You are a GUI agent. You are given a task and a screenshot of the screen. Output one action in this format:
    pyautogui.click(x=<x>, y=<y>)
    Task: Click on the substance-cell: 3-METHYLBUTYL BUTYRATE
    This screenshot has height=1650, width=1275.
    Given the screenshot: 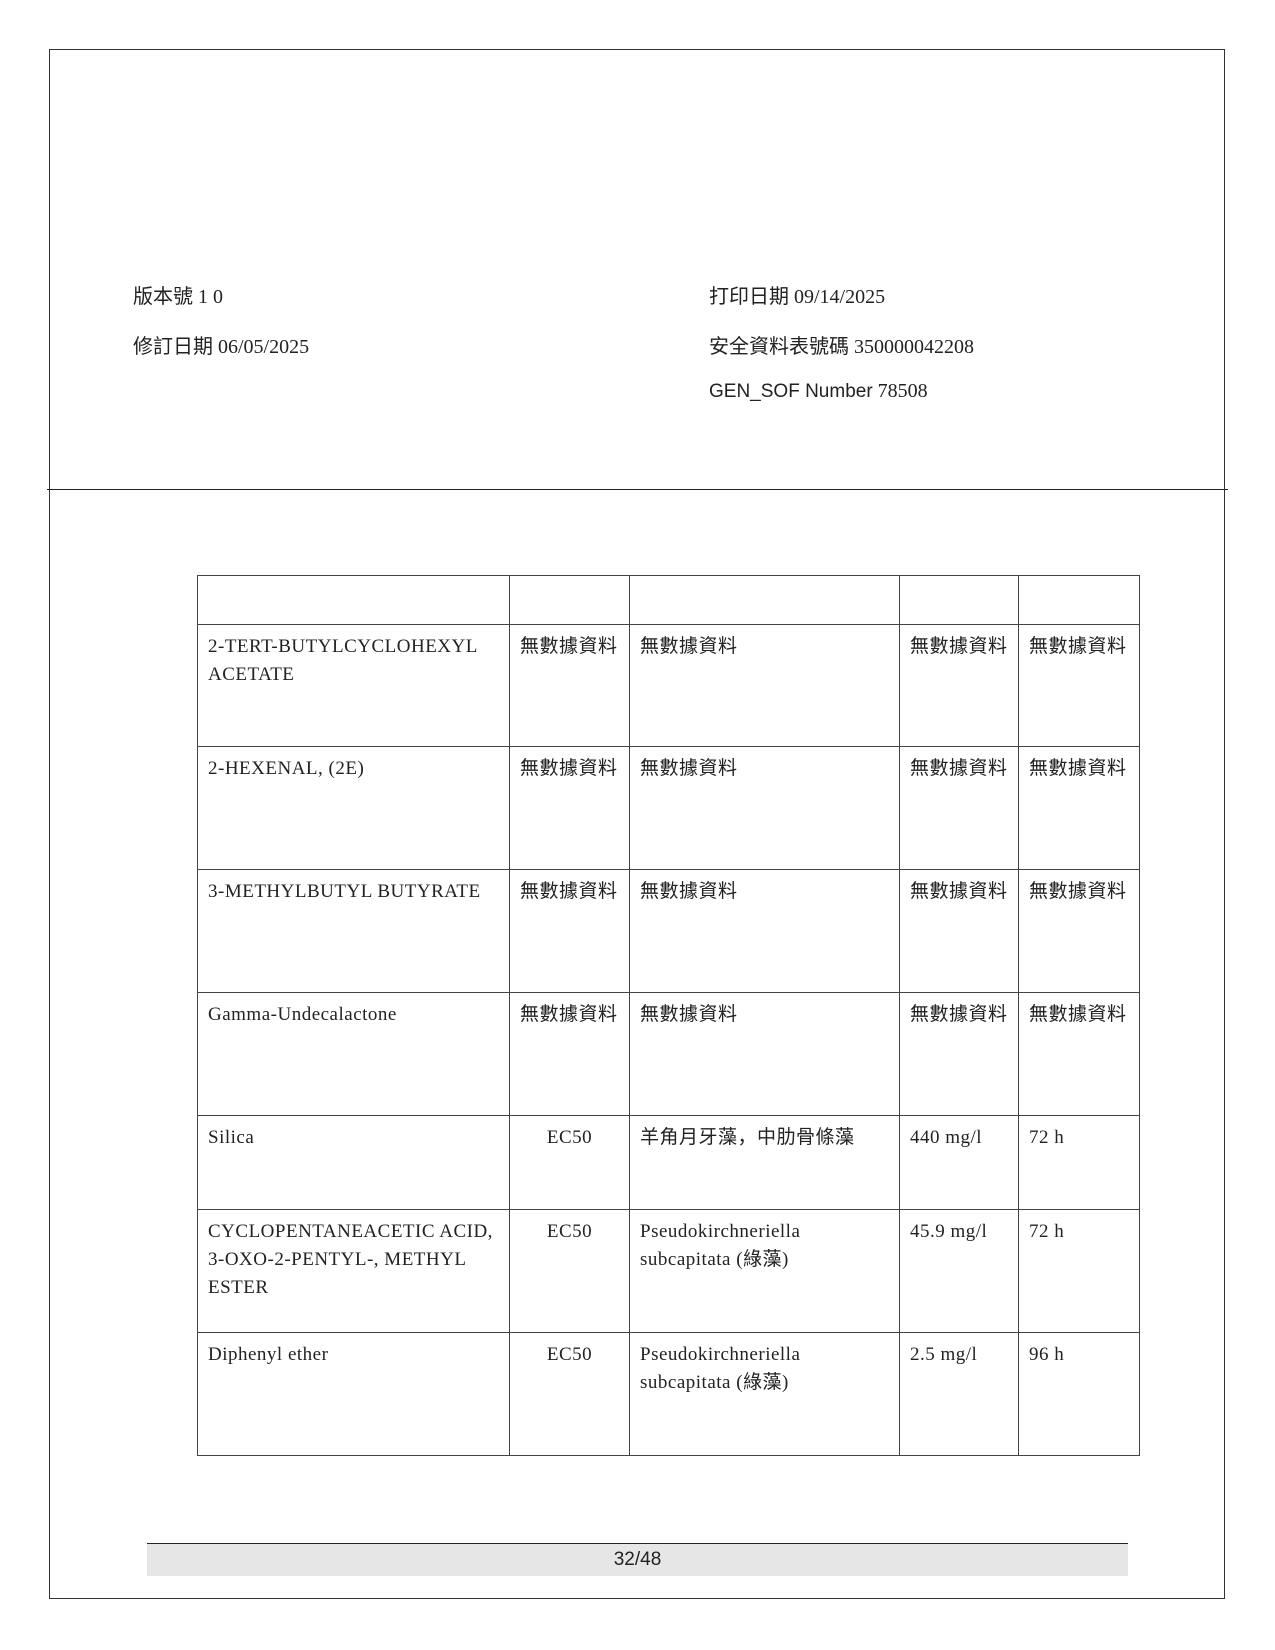 What is the action you would take?
    pyautogui.click(x=353, y=931)
    